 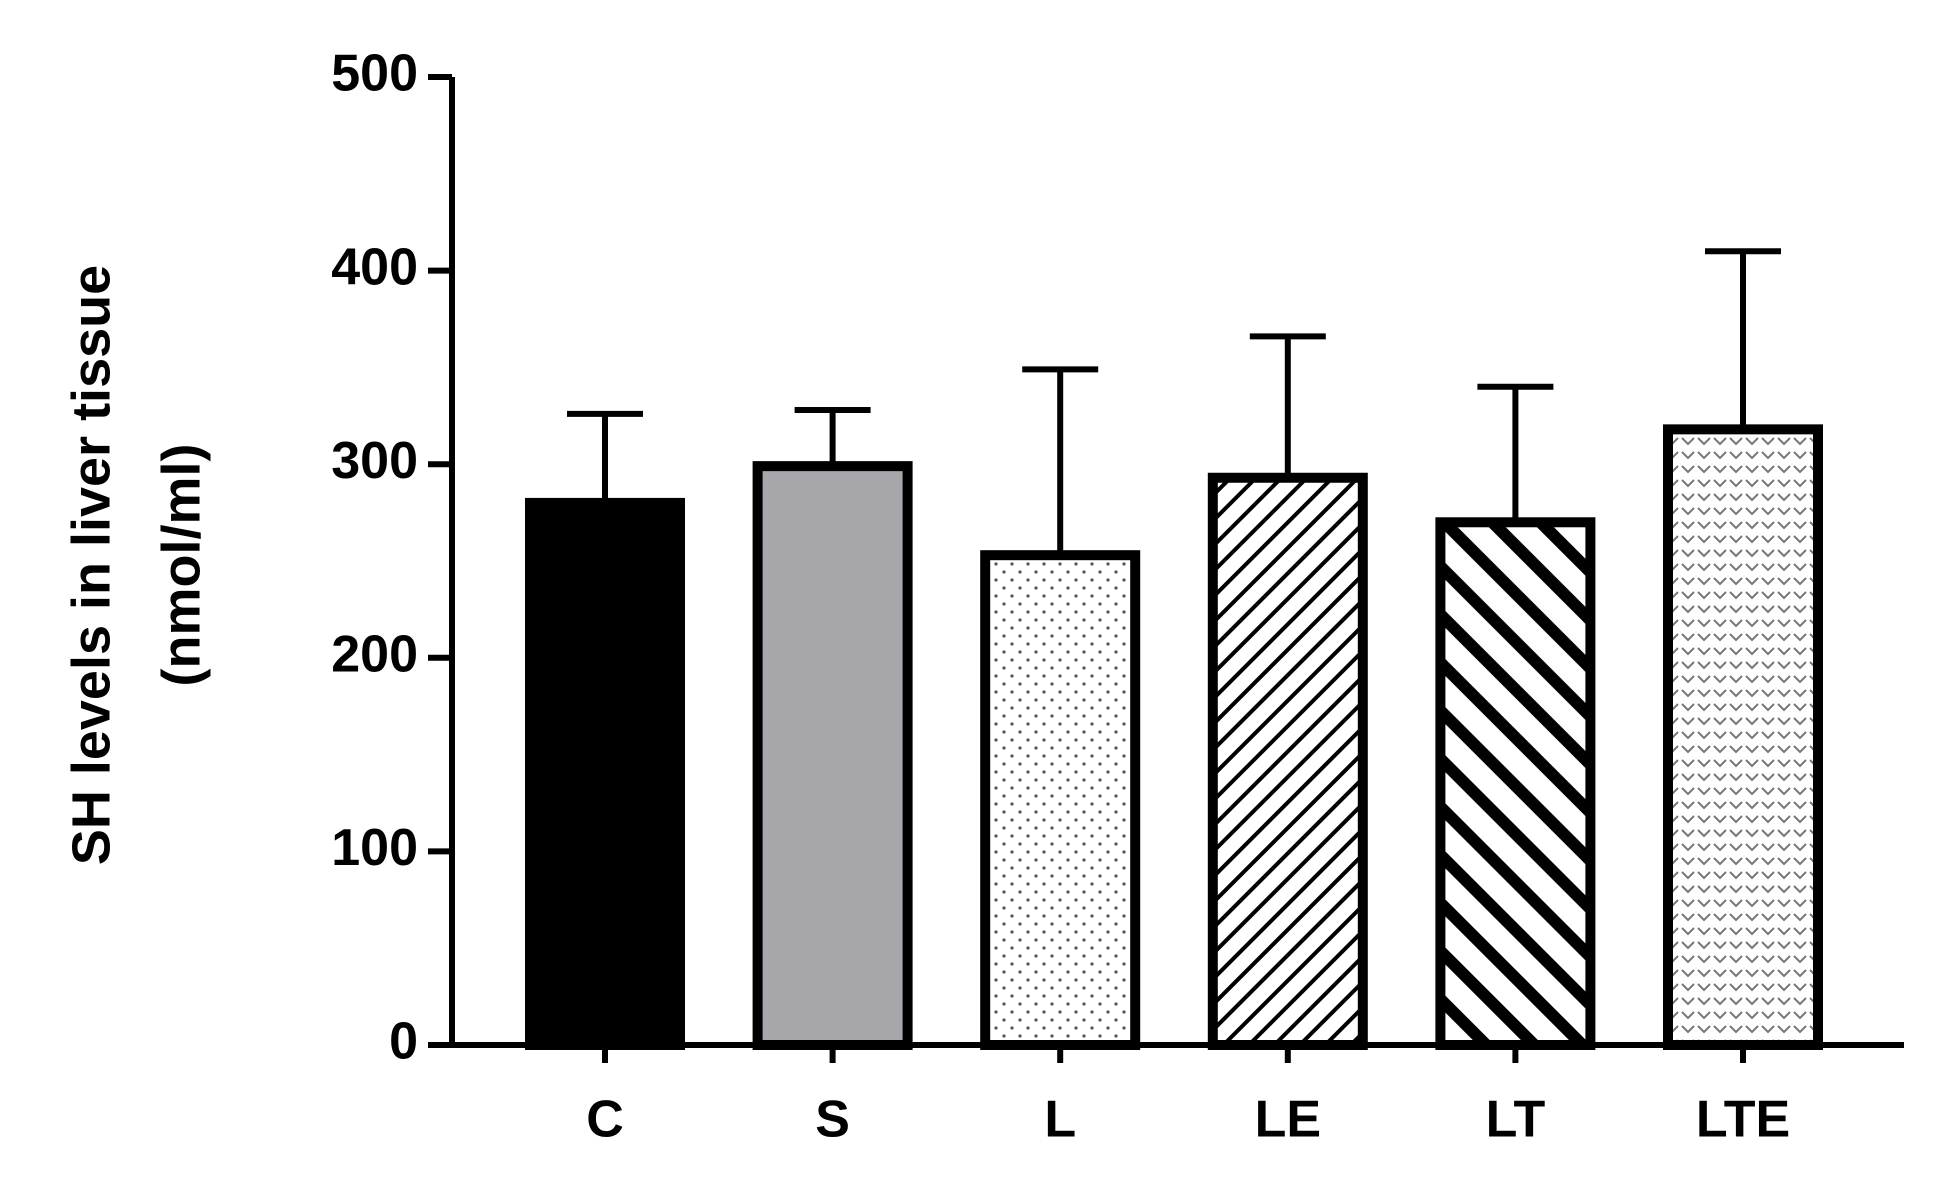 I want to click on y-tick-label: 500, so click(x=374, y=74).